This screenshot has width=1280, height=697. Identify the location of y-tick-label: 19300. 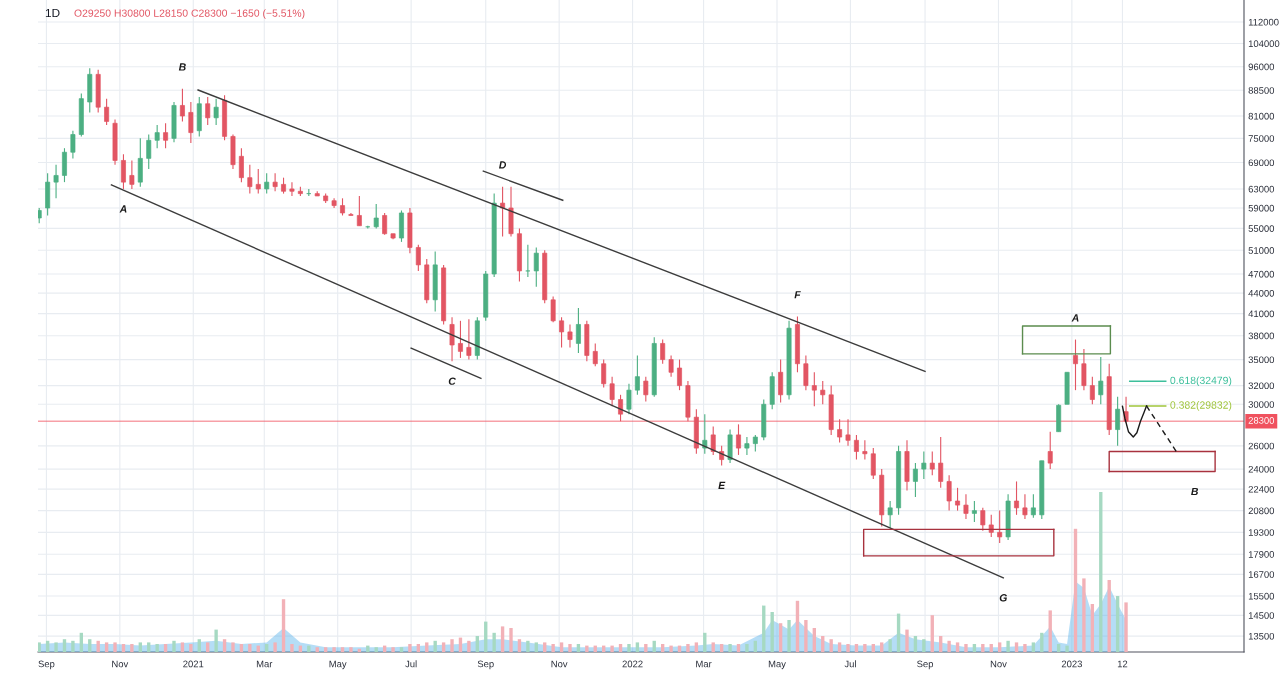
(1261, 532).